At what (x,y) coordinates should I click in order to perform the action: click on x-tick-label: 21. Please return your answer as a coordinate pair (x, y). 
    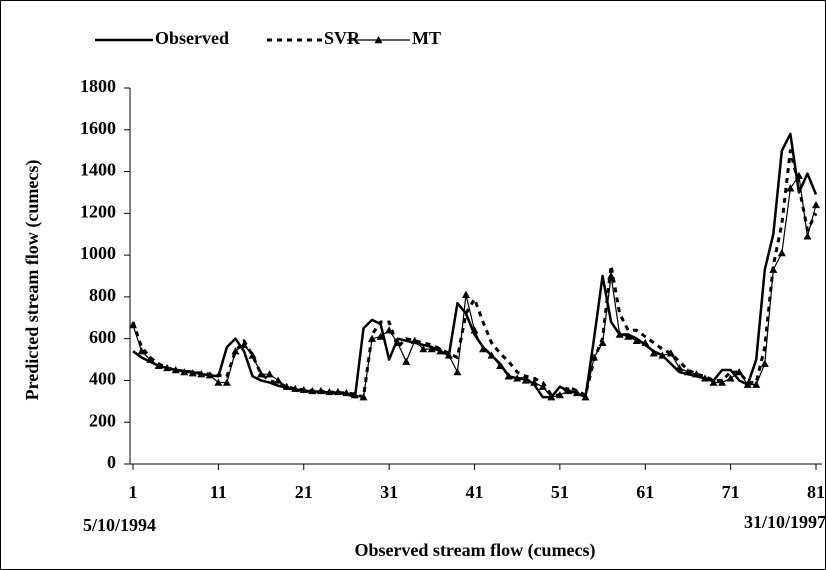
    Looking at the image, I should click on (304, 492).